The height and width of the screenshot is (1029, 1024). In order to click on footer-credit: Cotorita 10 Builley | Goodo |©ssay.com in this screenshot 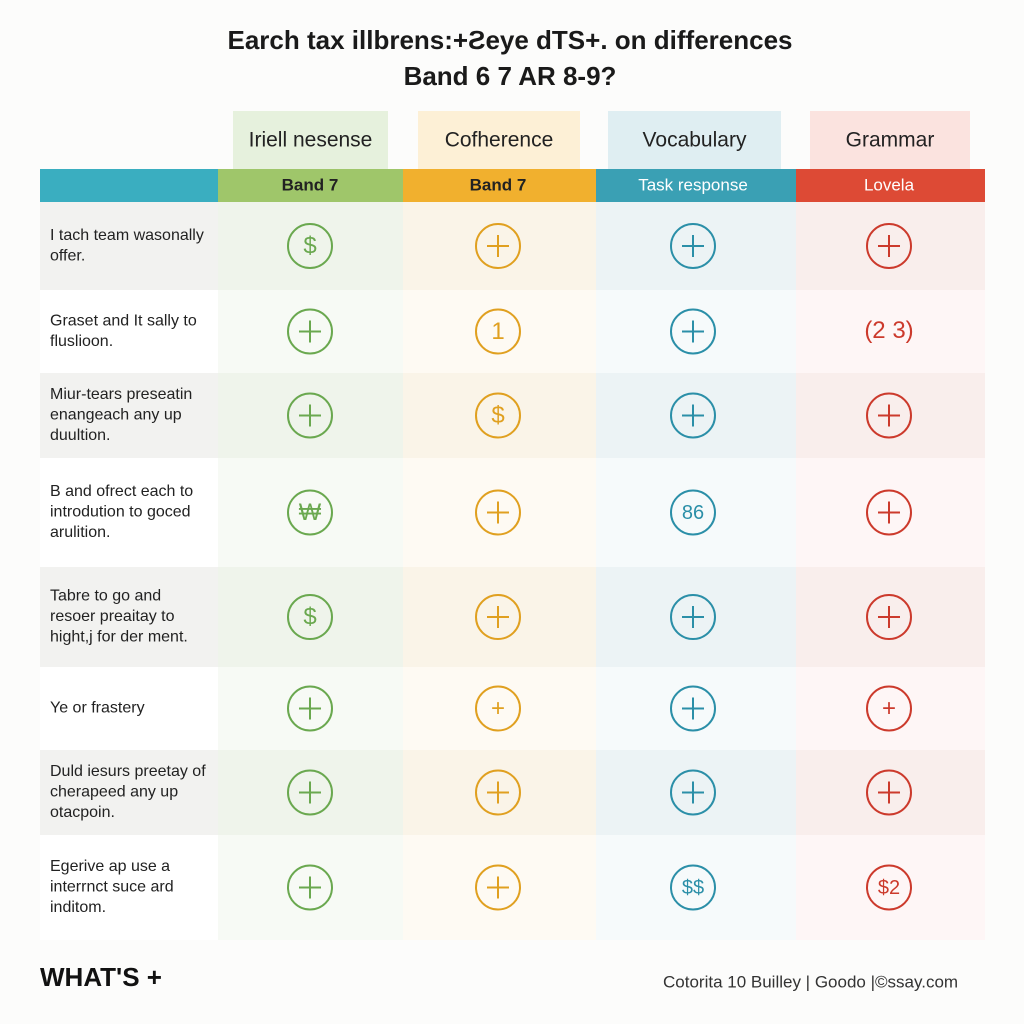, I will do `click(810, 981)`.